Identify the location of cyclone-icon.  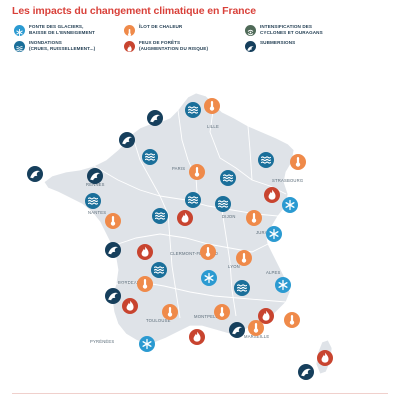
(250, 30).